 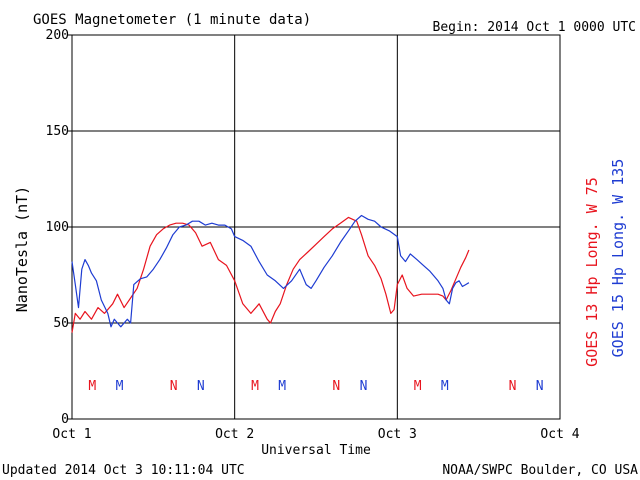 I want to click on x-tick-label: Oct 3, so click(x=397, y=434).